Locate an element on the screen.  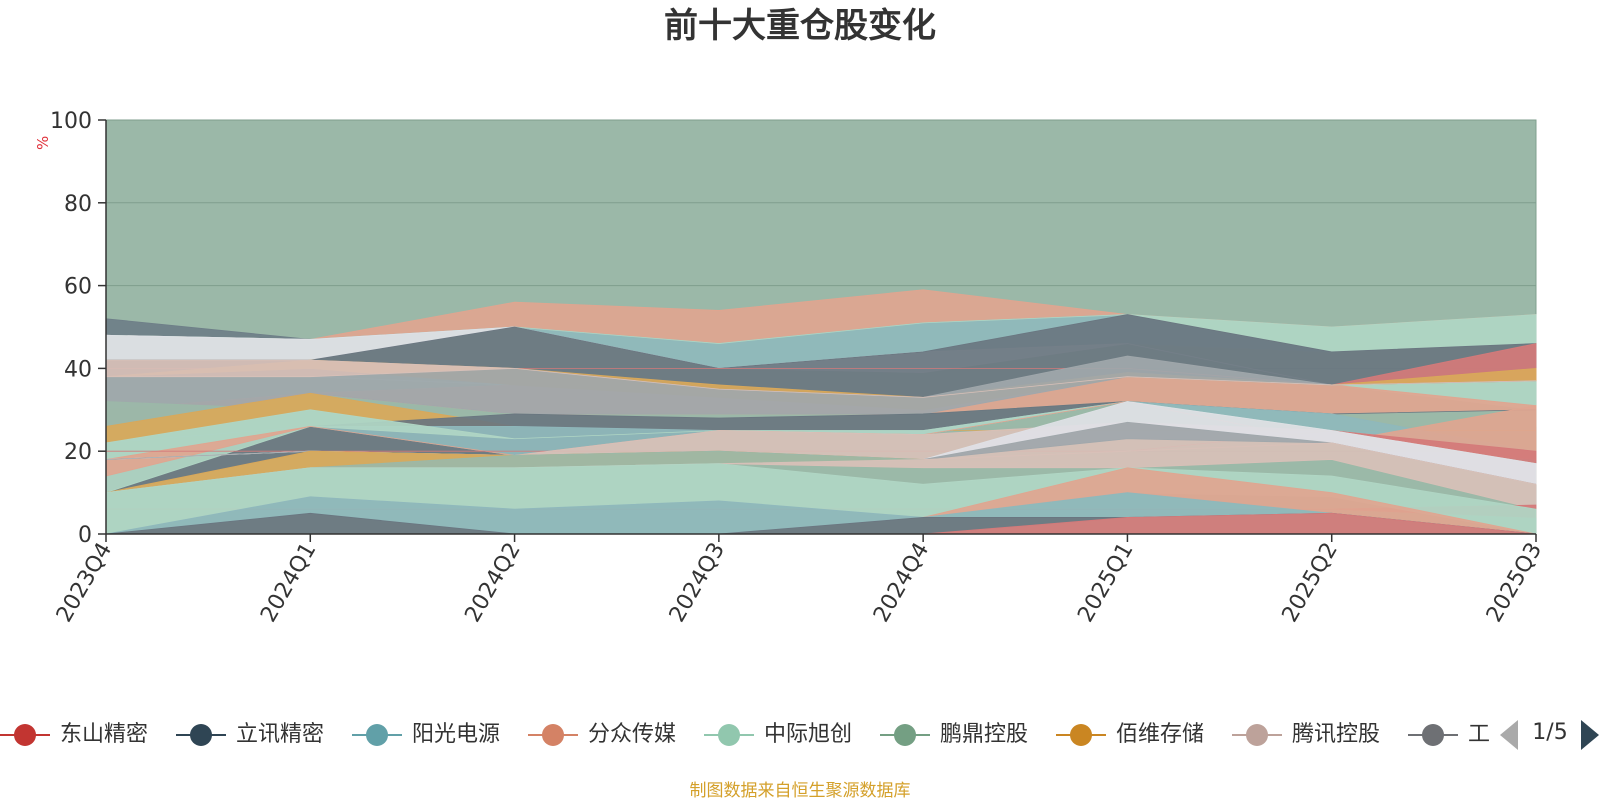
legend-label: 立讯精密 is located at coordinates (280, 734).